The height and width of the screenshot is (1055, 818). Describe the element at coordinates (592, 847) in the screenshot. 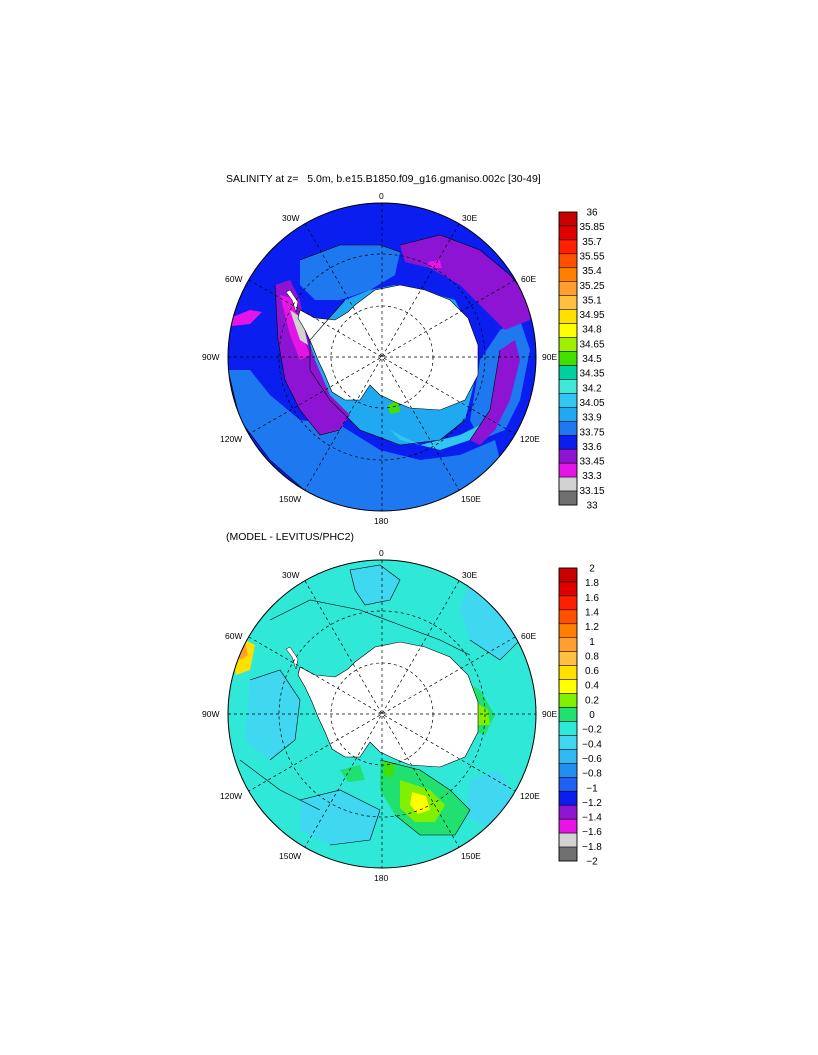

I see `colorbar-label: −1.8` at that location.